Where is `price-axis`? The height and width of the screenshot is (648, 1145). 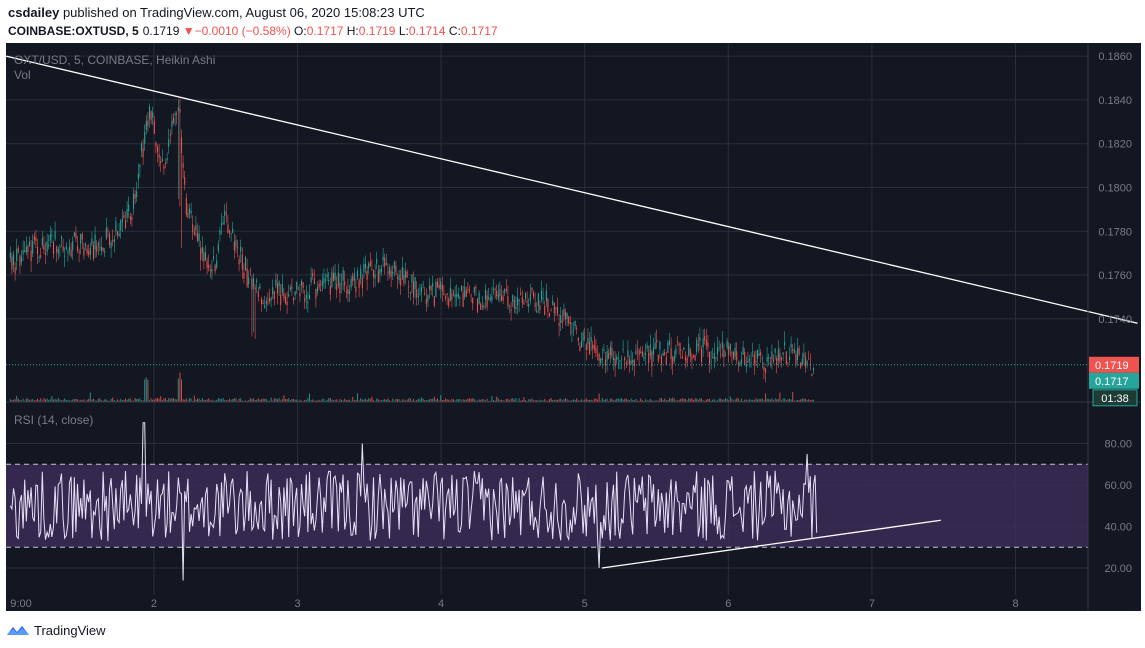 price-axis is located at coordinates (1114, 319).